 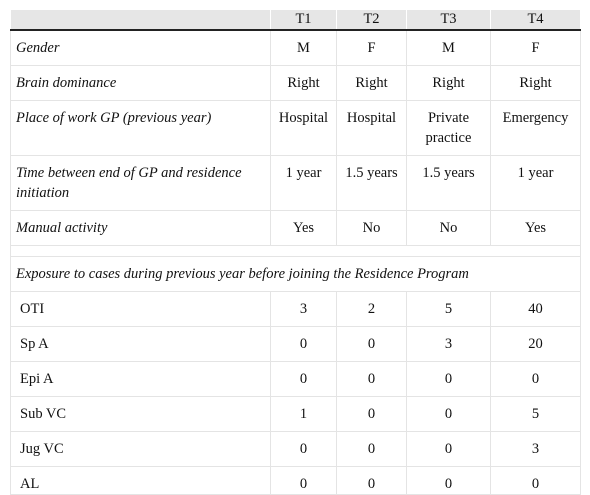 What do you see at coordinates (140, 449) in the screenshot?
I see `row-label-jug-vc: Jug VC` at bounding box center [140, 449].